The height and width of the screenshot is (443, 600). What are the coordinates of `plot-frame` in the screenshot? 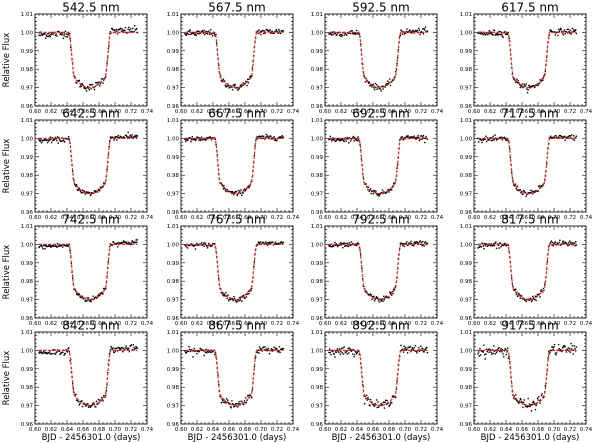 It's located at (91, 166).